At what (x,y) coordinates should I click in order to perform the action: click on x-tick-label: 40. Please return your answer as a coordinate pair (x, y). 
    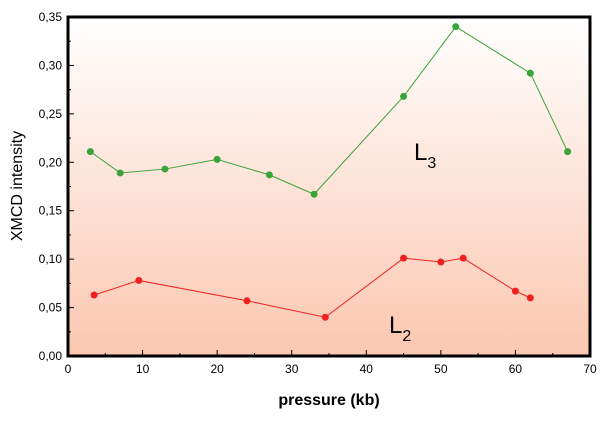
    Looking at the image, I should click on (367, 369).